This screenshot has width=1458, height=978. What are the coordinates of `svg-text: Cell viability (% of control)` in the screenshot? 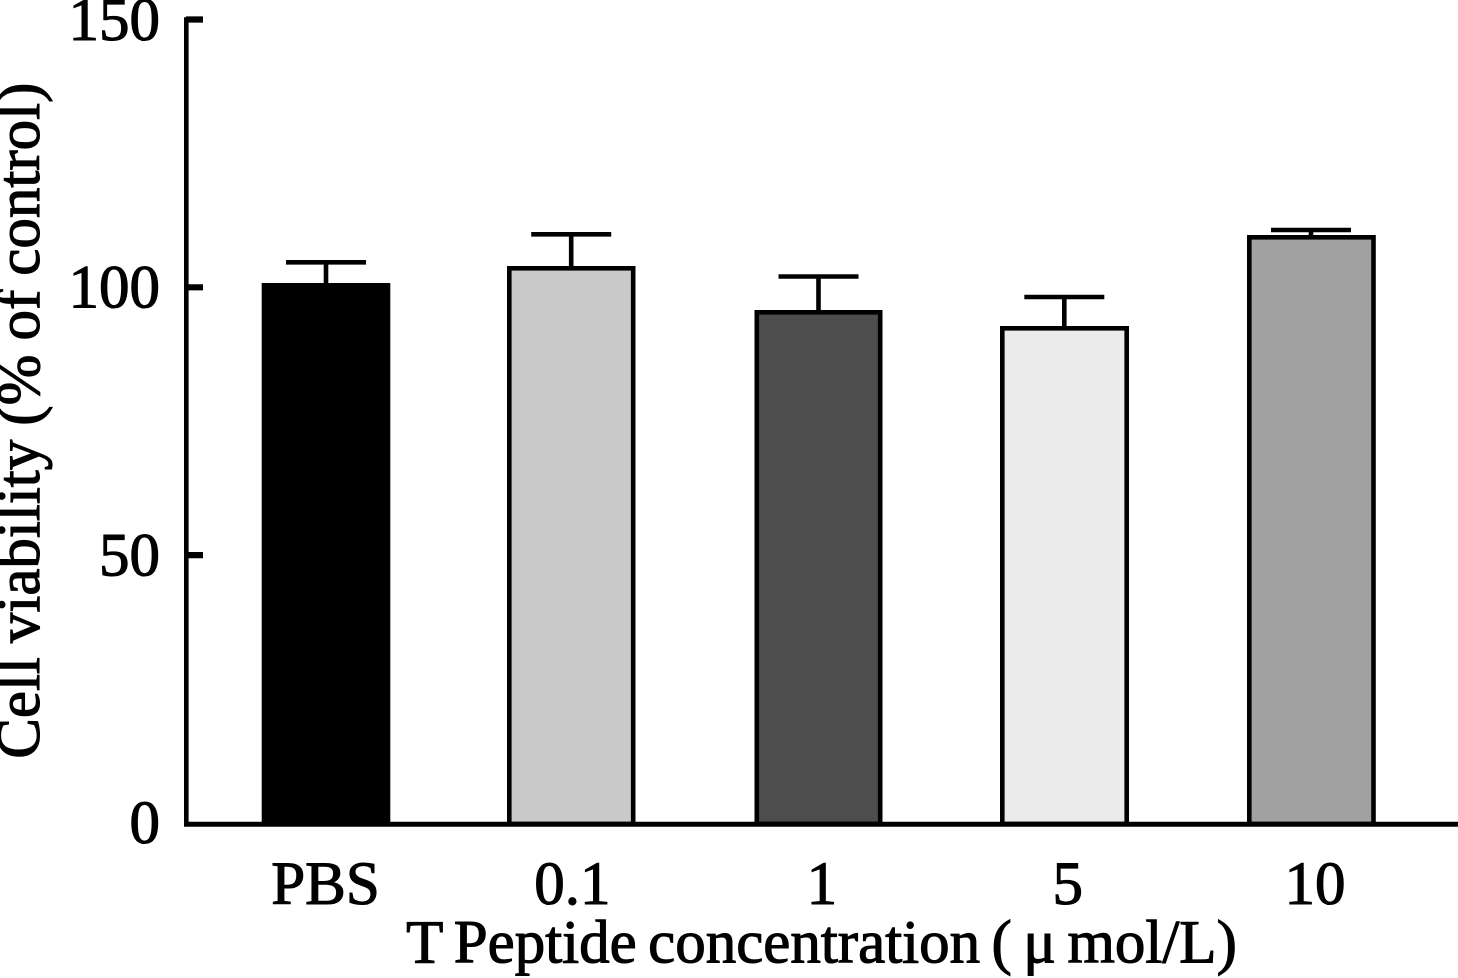 It's located at (26, 421).